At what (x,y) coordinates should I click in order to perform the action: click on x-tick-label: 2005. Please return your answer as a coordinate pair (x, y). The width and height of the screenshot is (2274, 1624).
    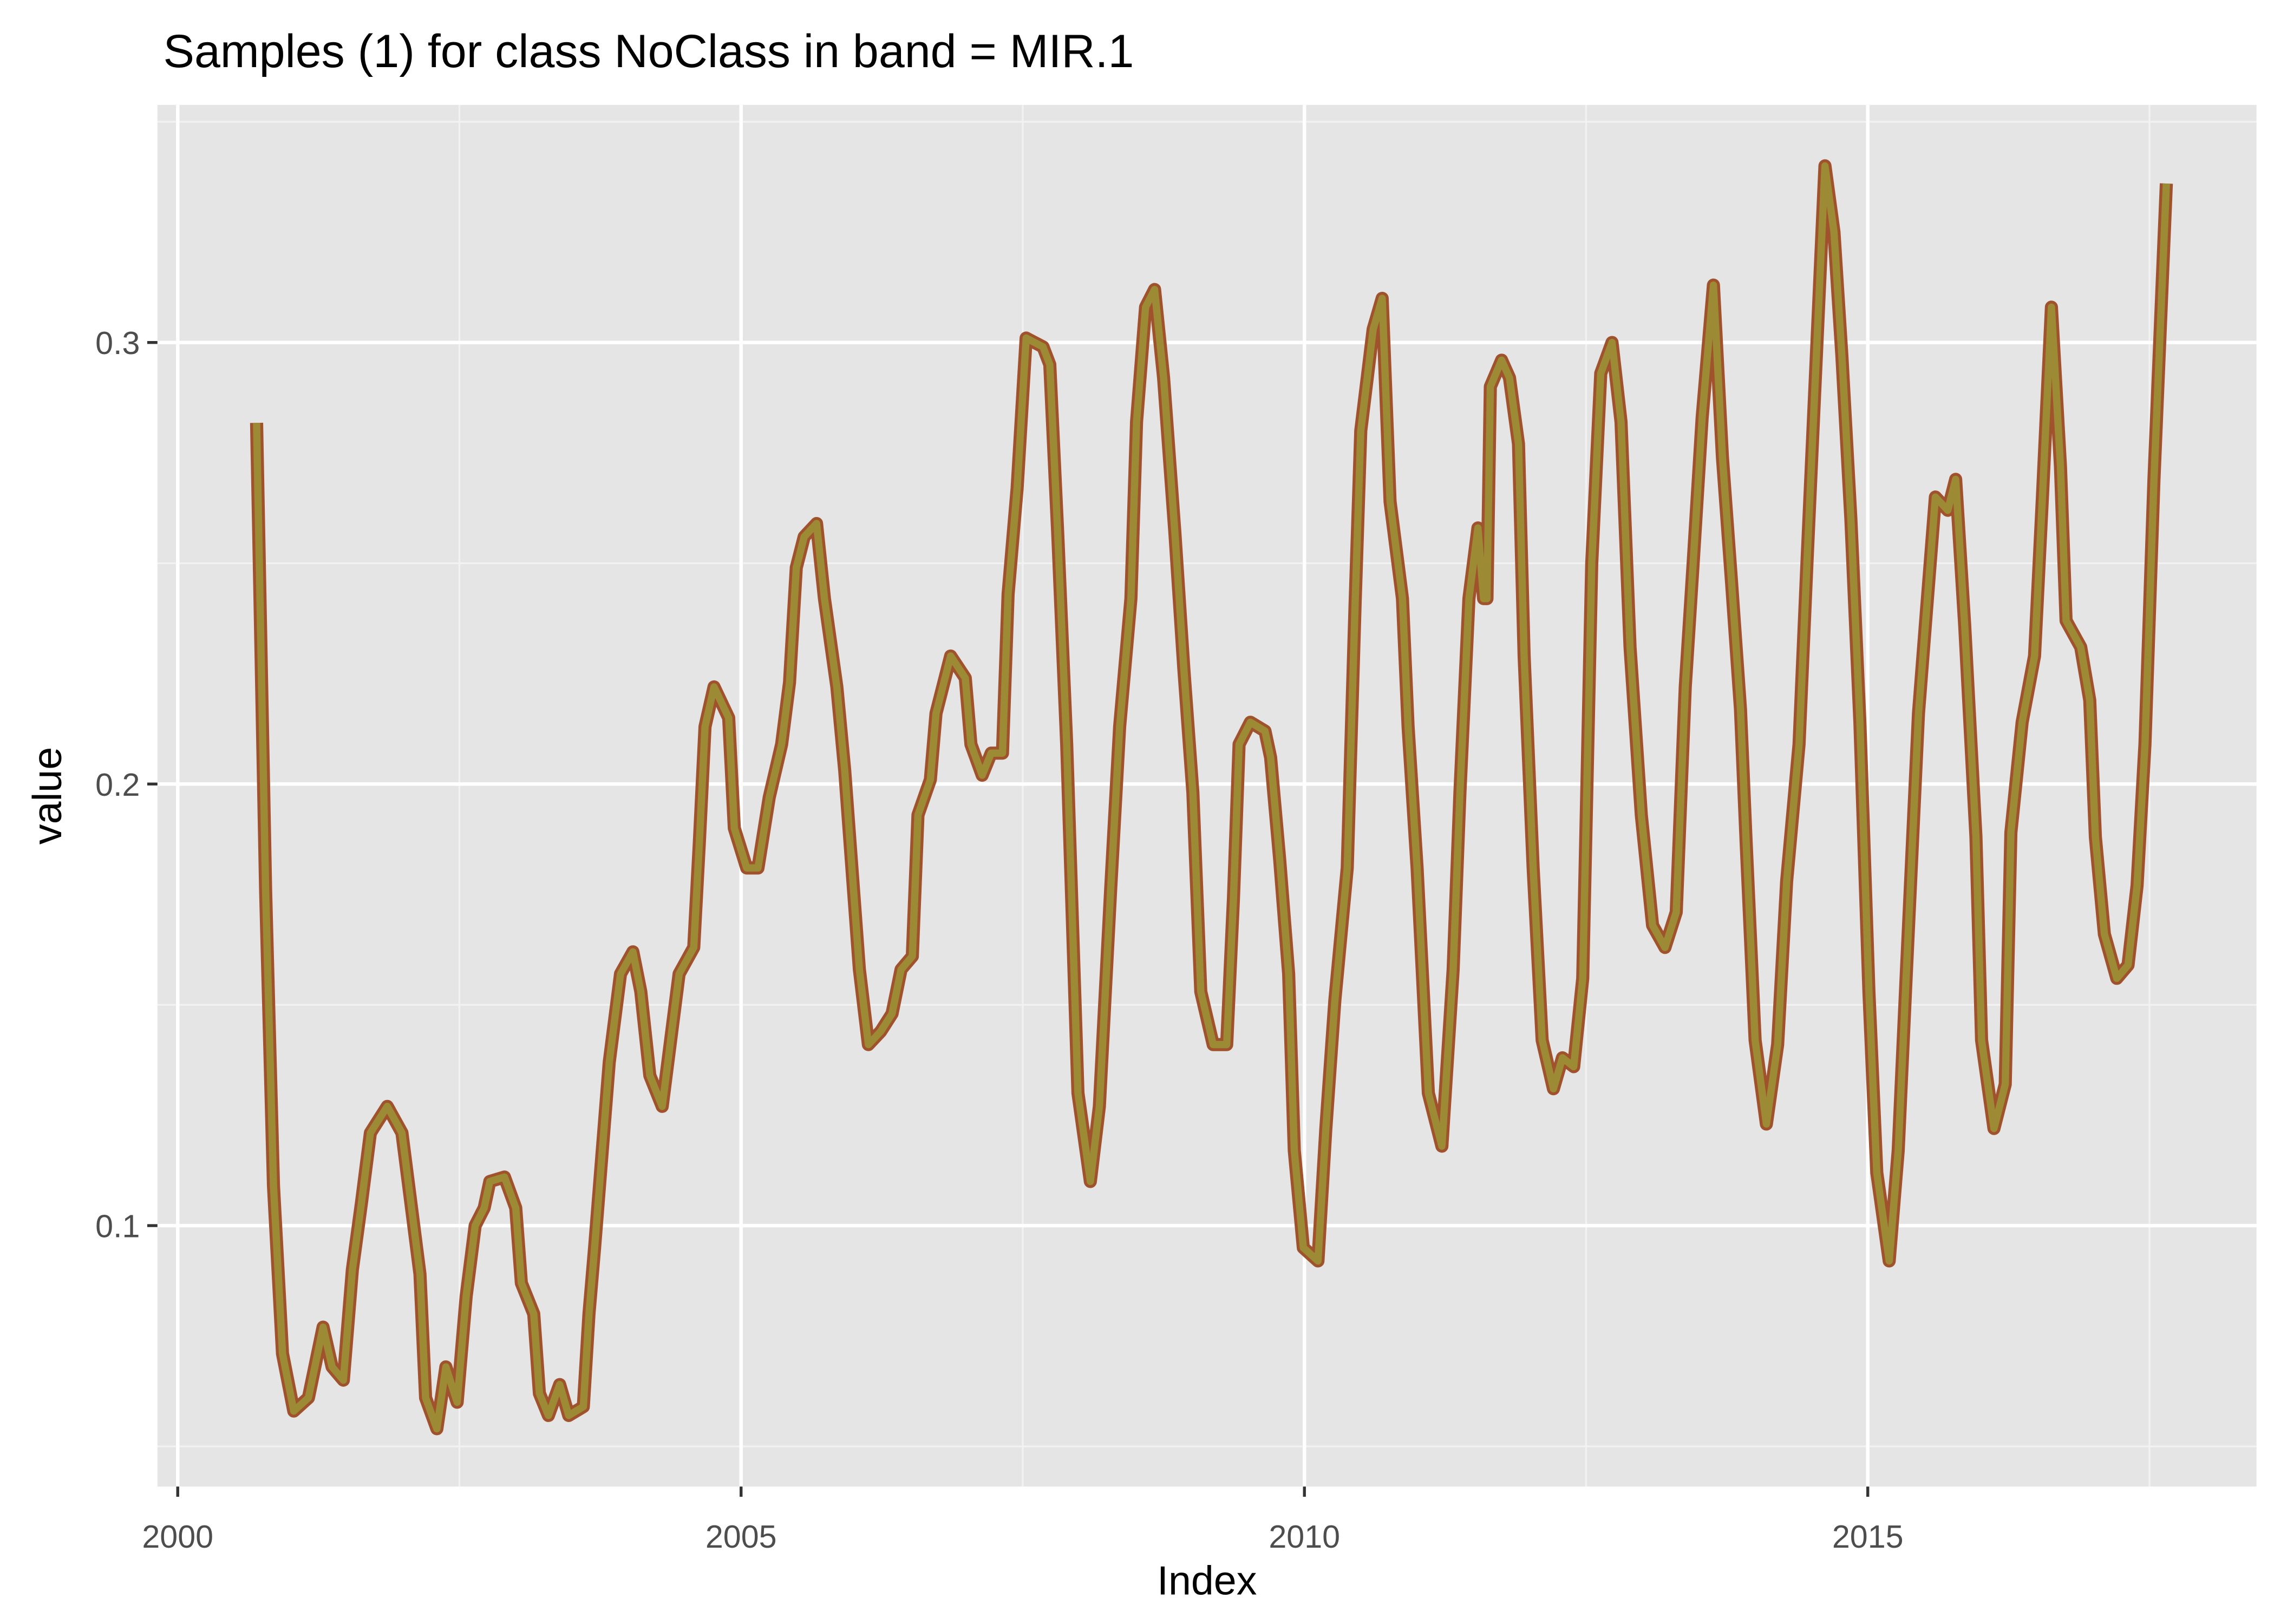
    Looking at the image, I should click on (741, 1536).